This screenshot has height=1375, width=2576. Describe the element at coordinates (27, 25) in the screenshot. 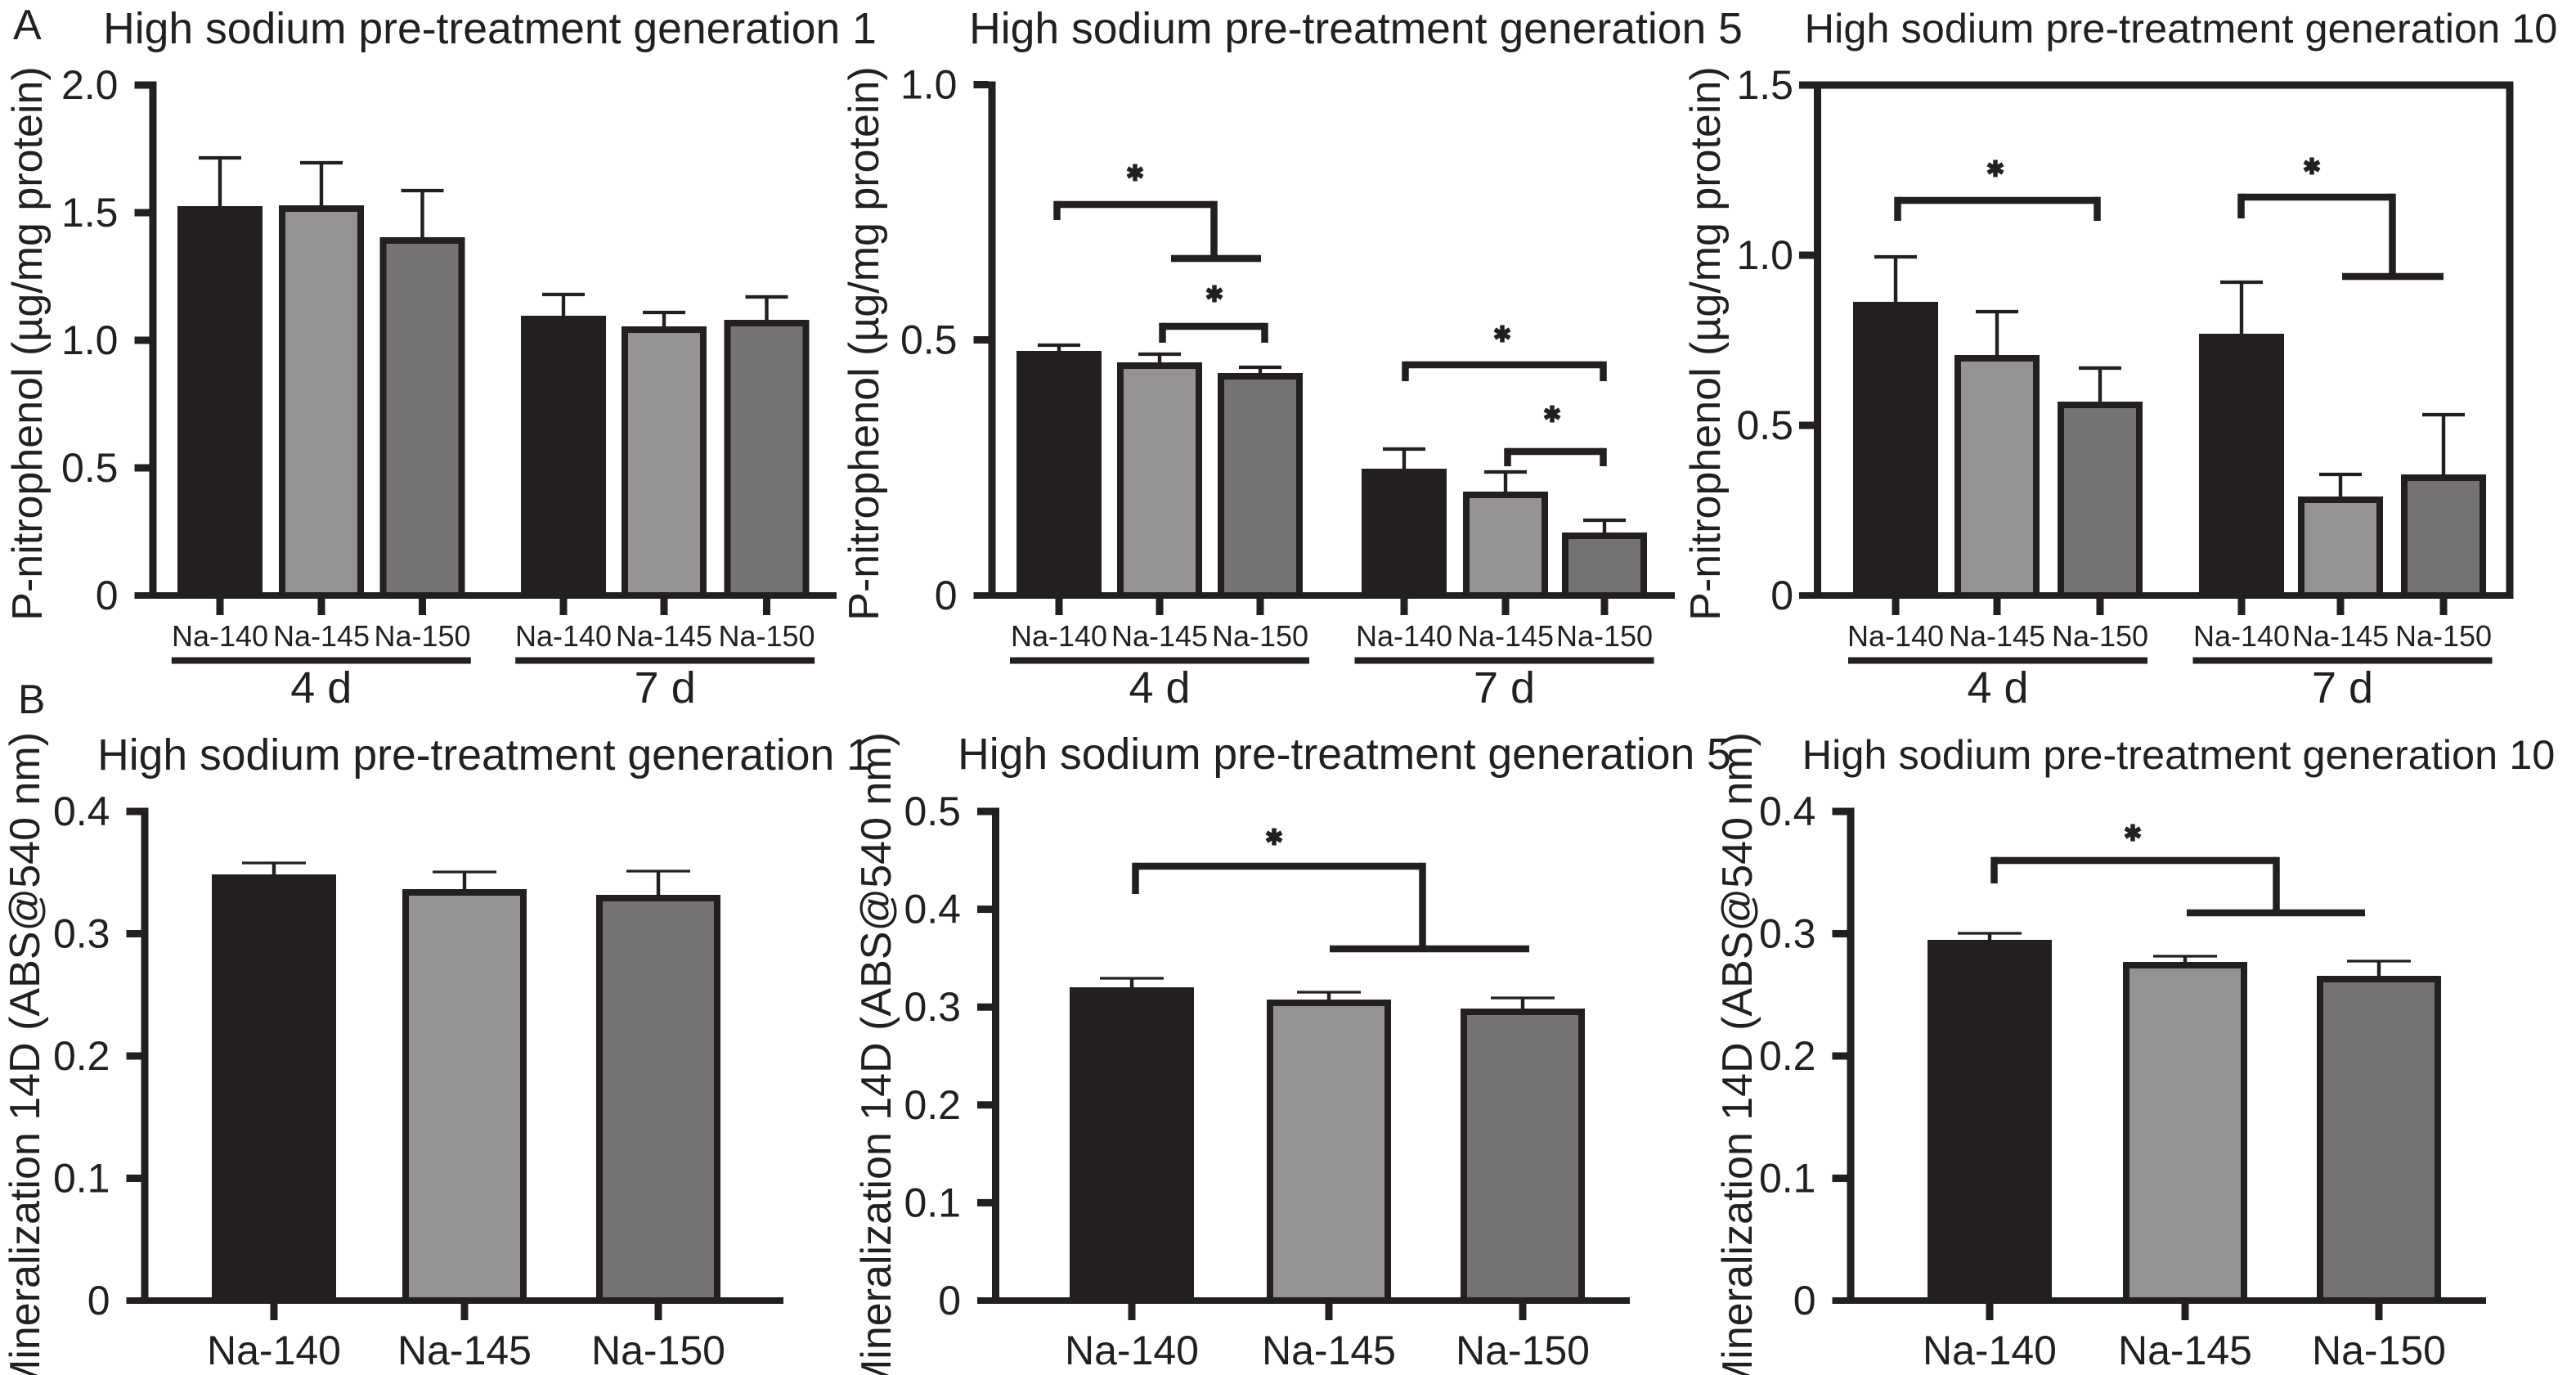

I see `svg-text: A` at that location.